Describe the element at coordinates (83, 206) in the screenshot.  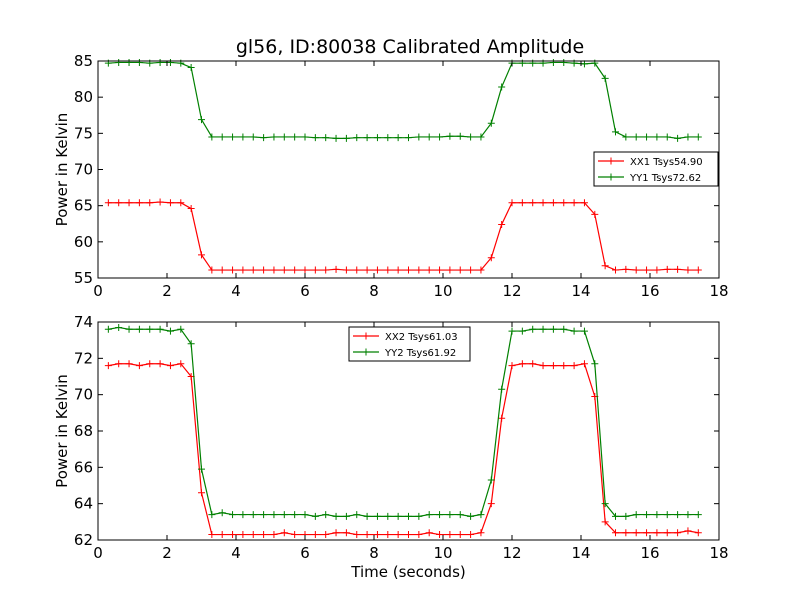
I see `y-tick-label: 65` at that location.